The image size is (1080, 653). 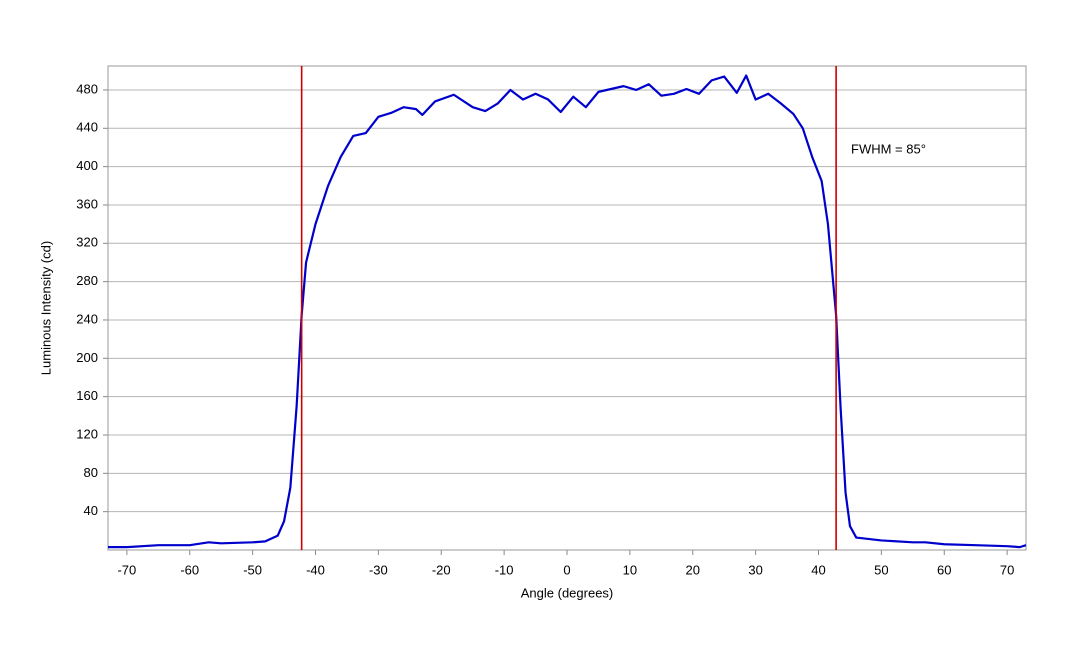 I want to click on x-tick-label: -10, so click(x=504, y=569).